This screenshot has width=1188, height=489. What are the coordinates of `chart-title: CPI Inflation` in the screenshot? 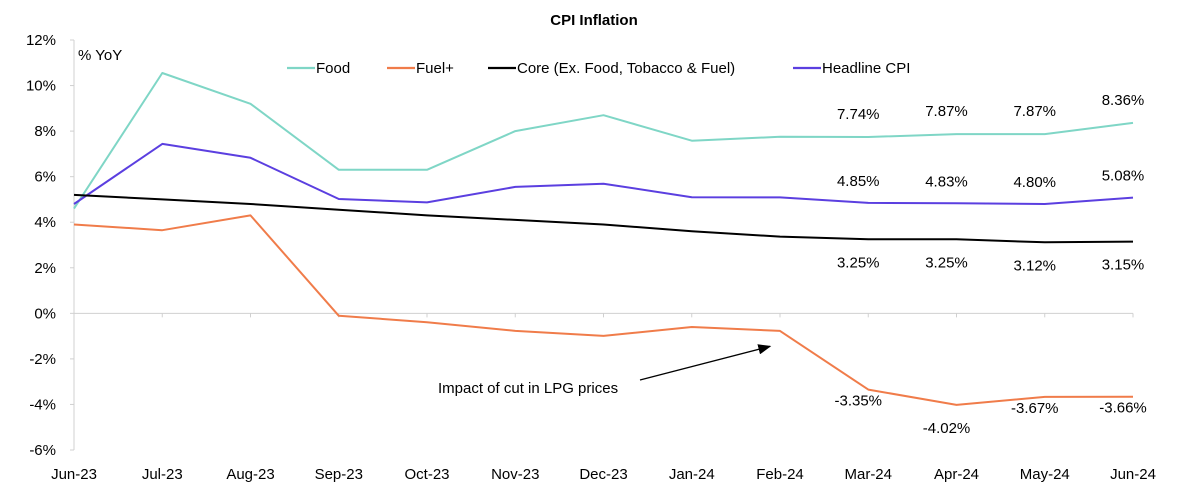 It's located at (594, 20).